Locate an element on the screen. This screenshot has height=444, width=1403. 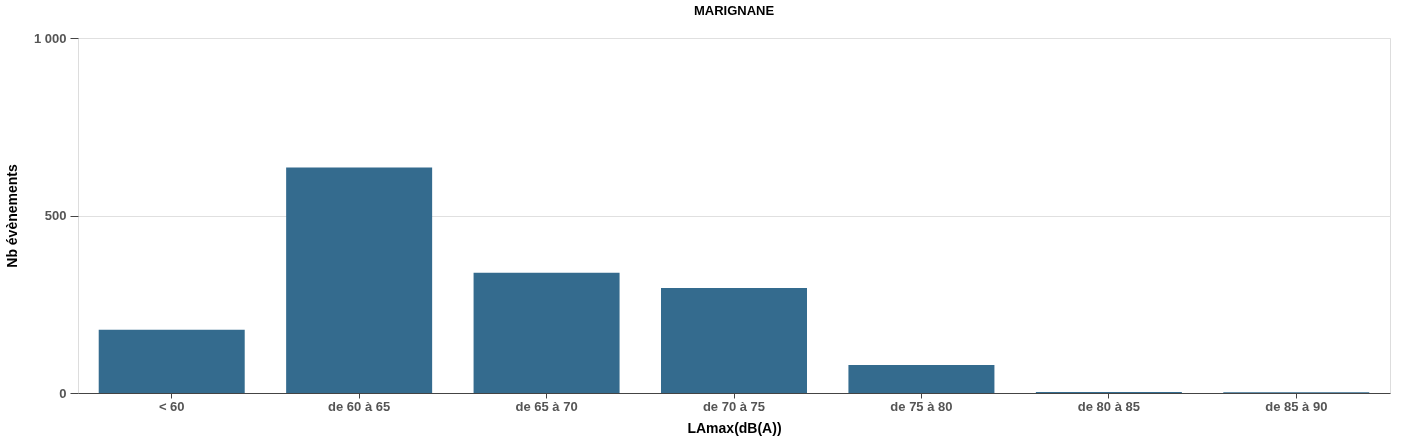
x-tick-label: de 85 à 90 is located at coordinates (1296, 406).